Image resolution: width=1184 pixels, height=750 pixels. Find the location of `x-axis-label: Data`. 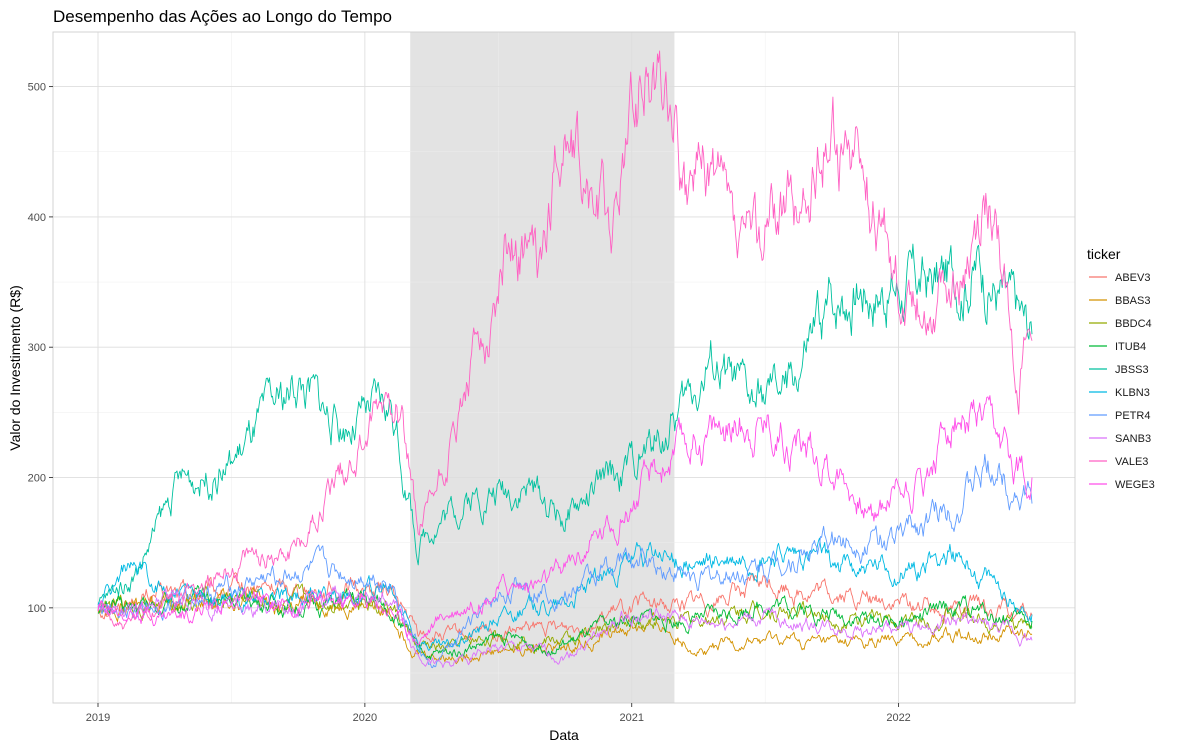

x-axis-label: Data is located at coordinates (564, 735).